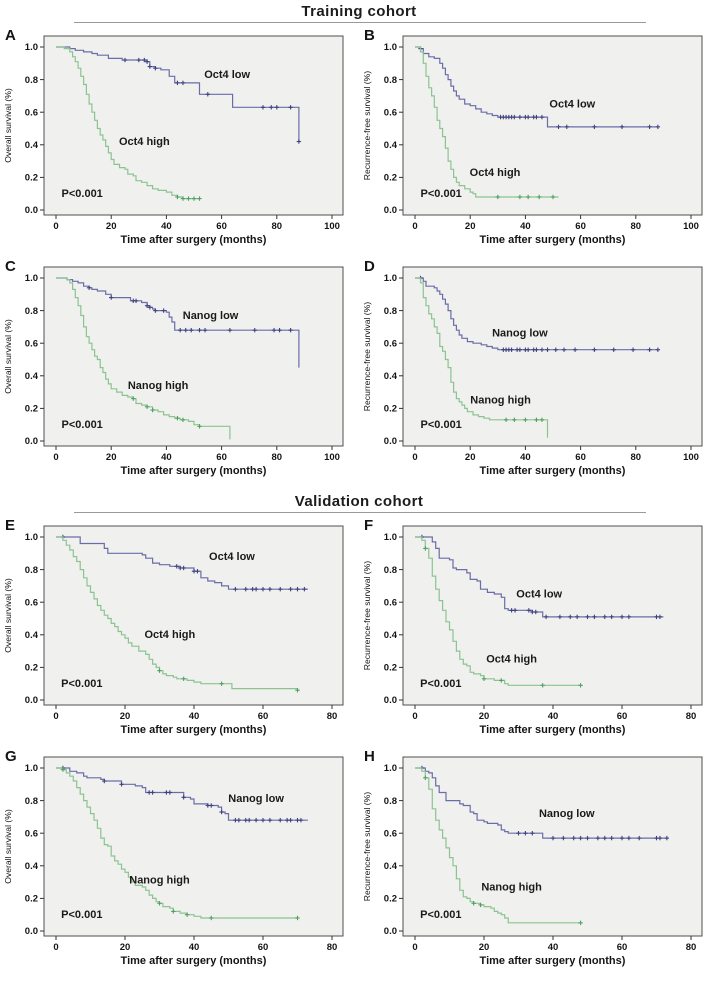 This screenshot has width=718, height=992. Describe the element at coordinates (369, 756) in the screenshot. I see `panel-letter: H` at that location.